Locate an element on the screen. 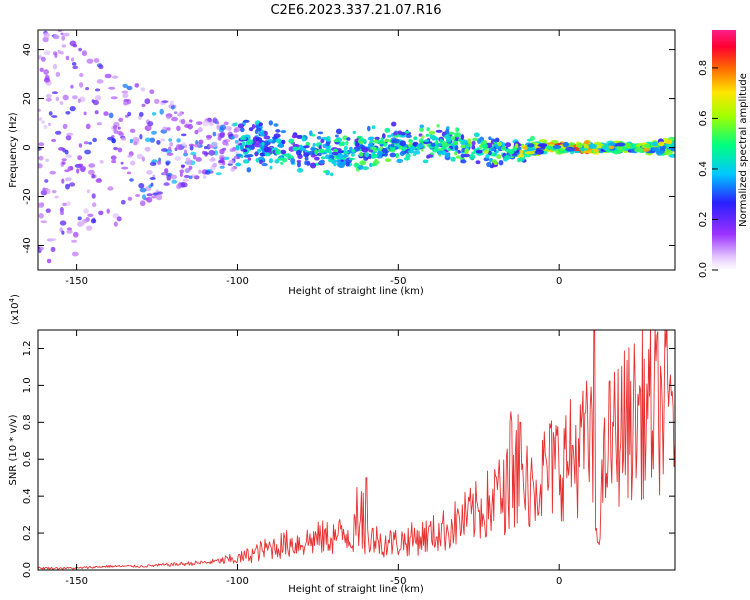 The width and height of the screenshot is (750, 600). snr-y-scale-close: ) is located at coordinates (15, 296).